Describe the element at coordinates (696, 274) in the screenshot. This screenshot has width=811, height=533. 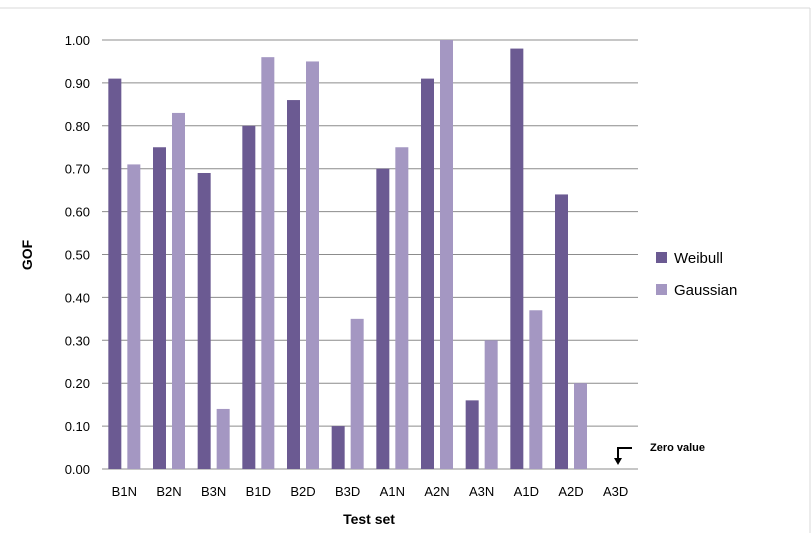
I see `legend: Weibull Gaussian` at that location.